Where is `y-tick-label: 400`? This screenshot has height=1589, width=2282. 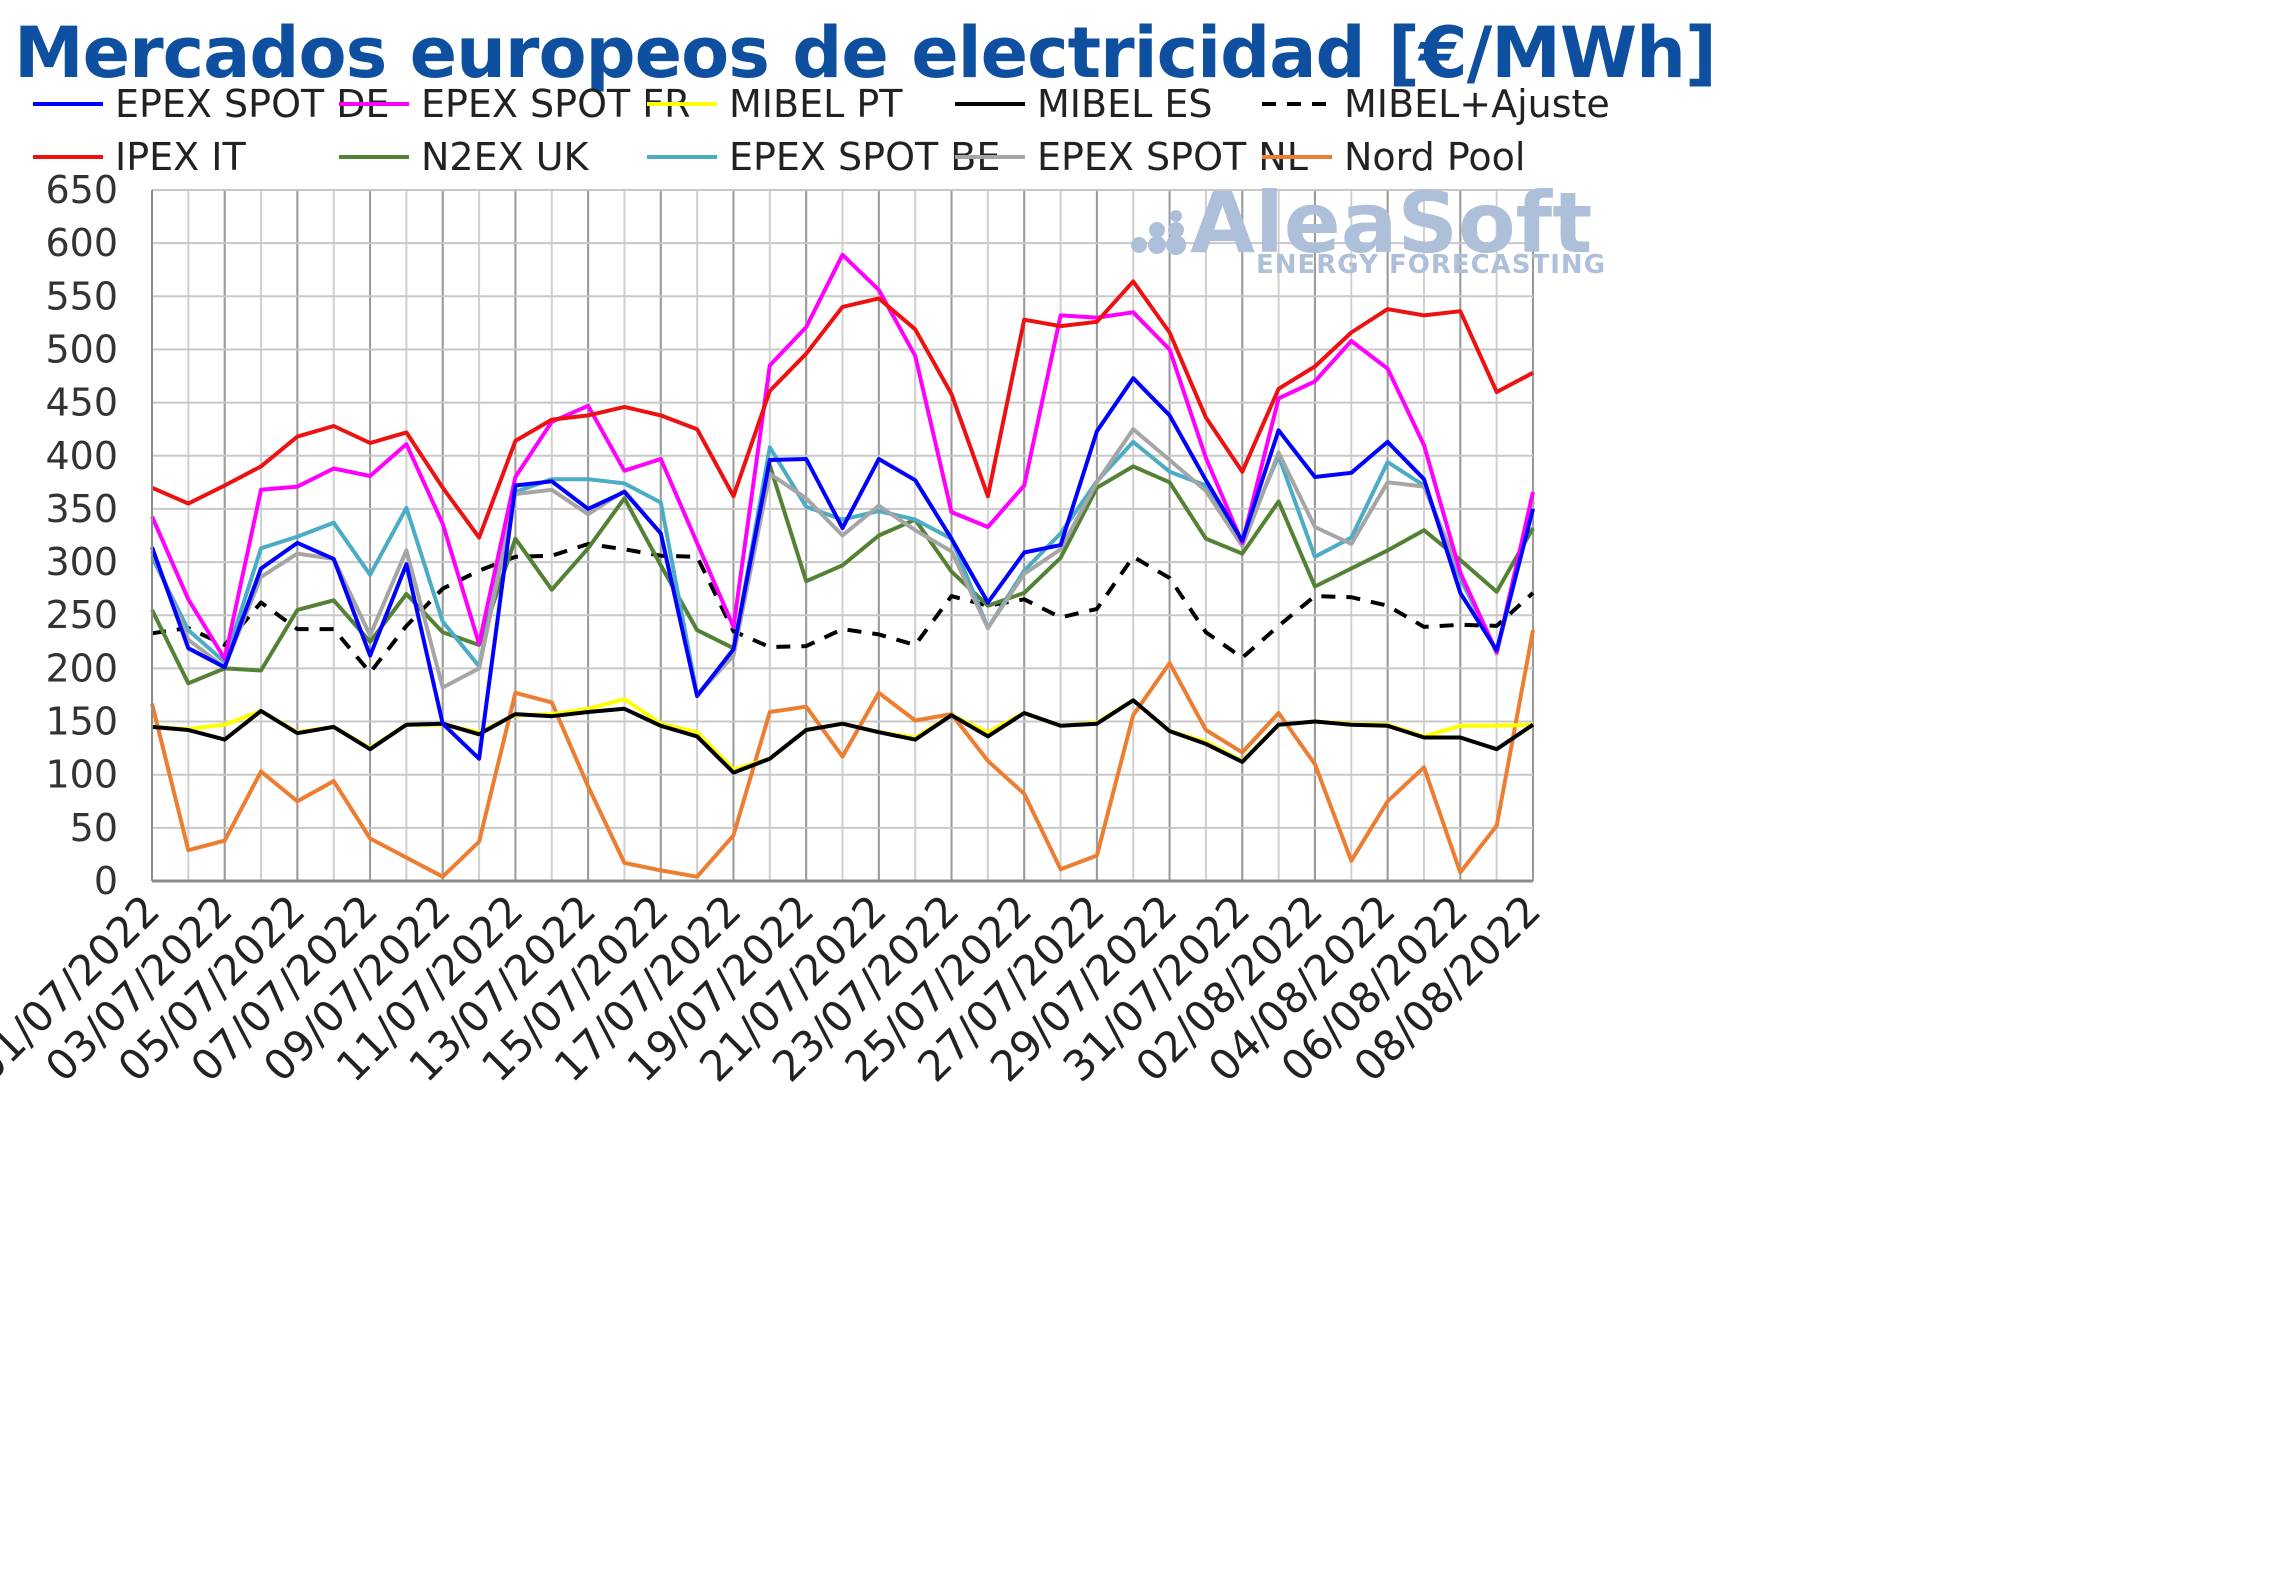
y-tick-label: 400 is located at coordinates (81, 456).